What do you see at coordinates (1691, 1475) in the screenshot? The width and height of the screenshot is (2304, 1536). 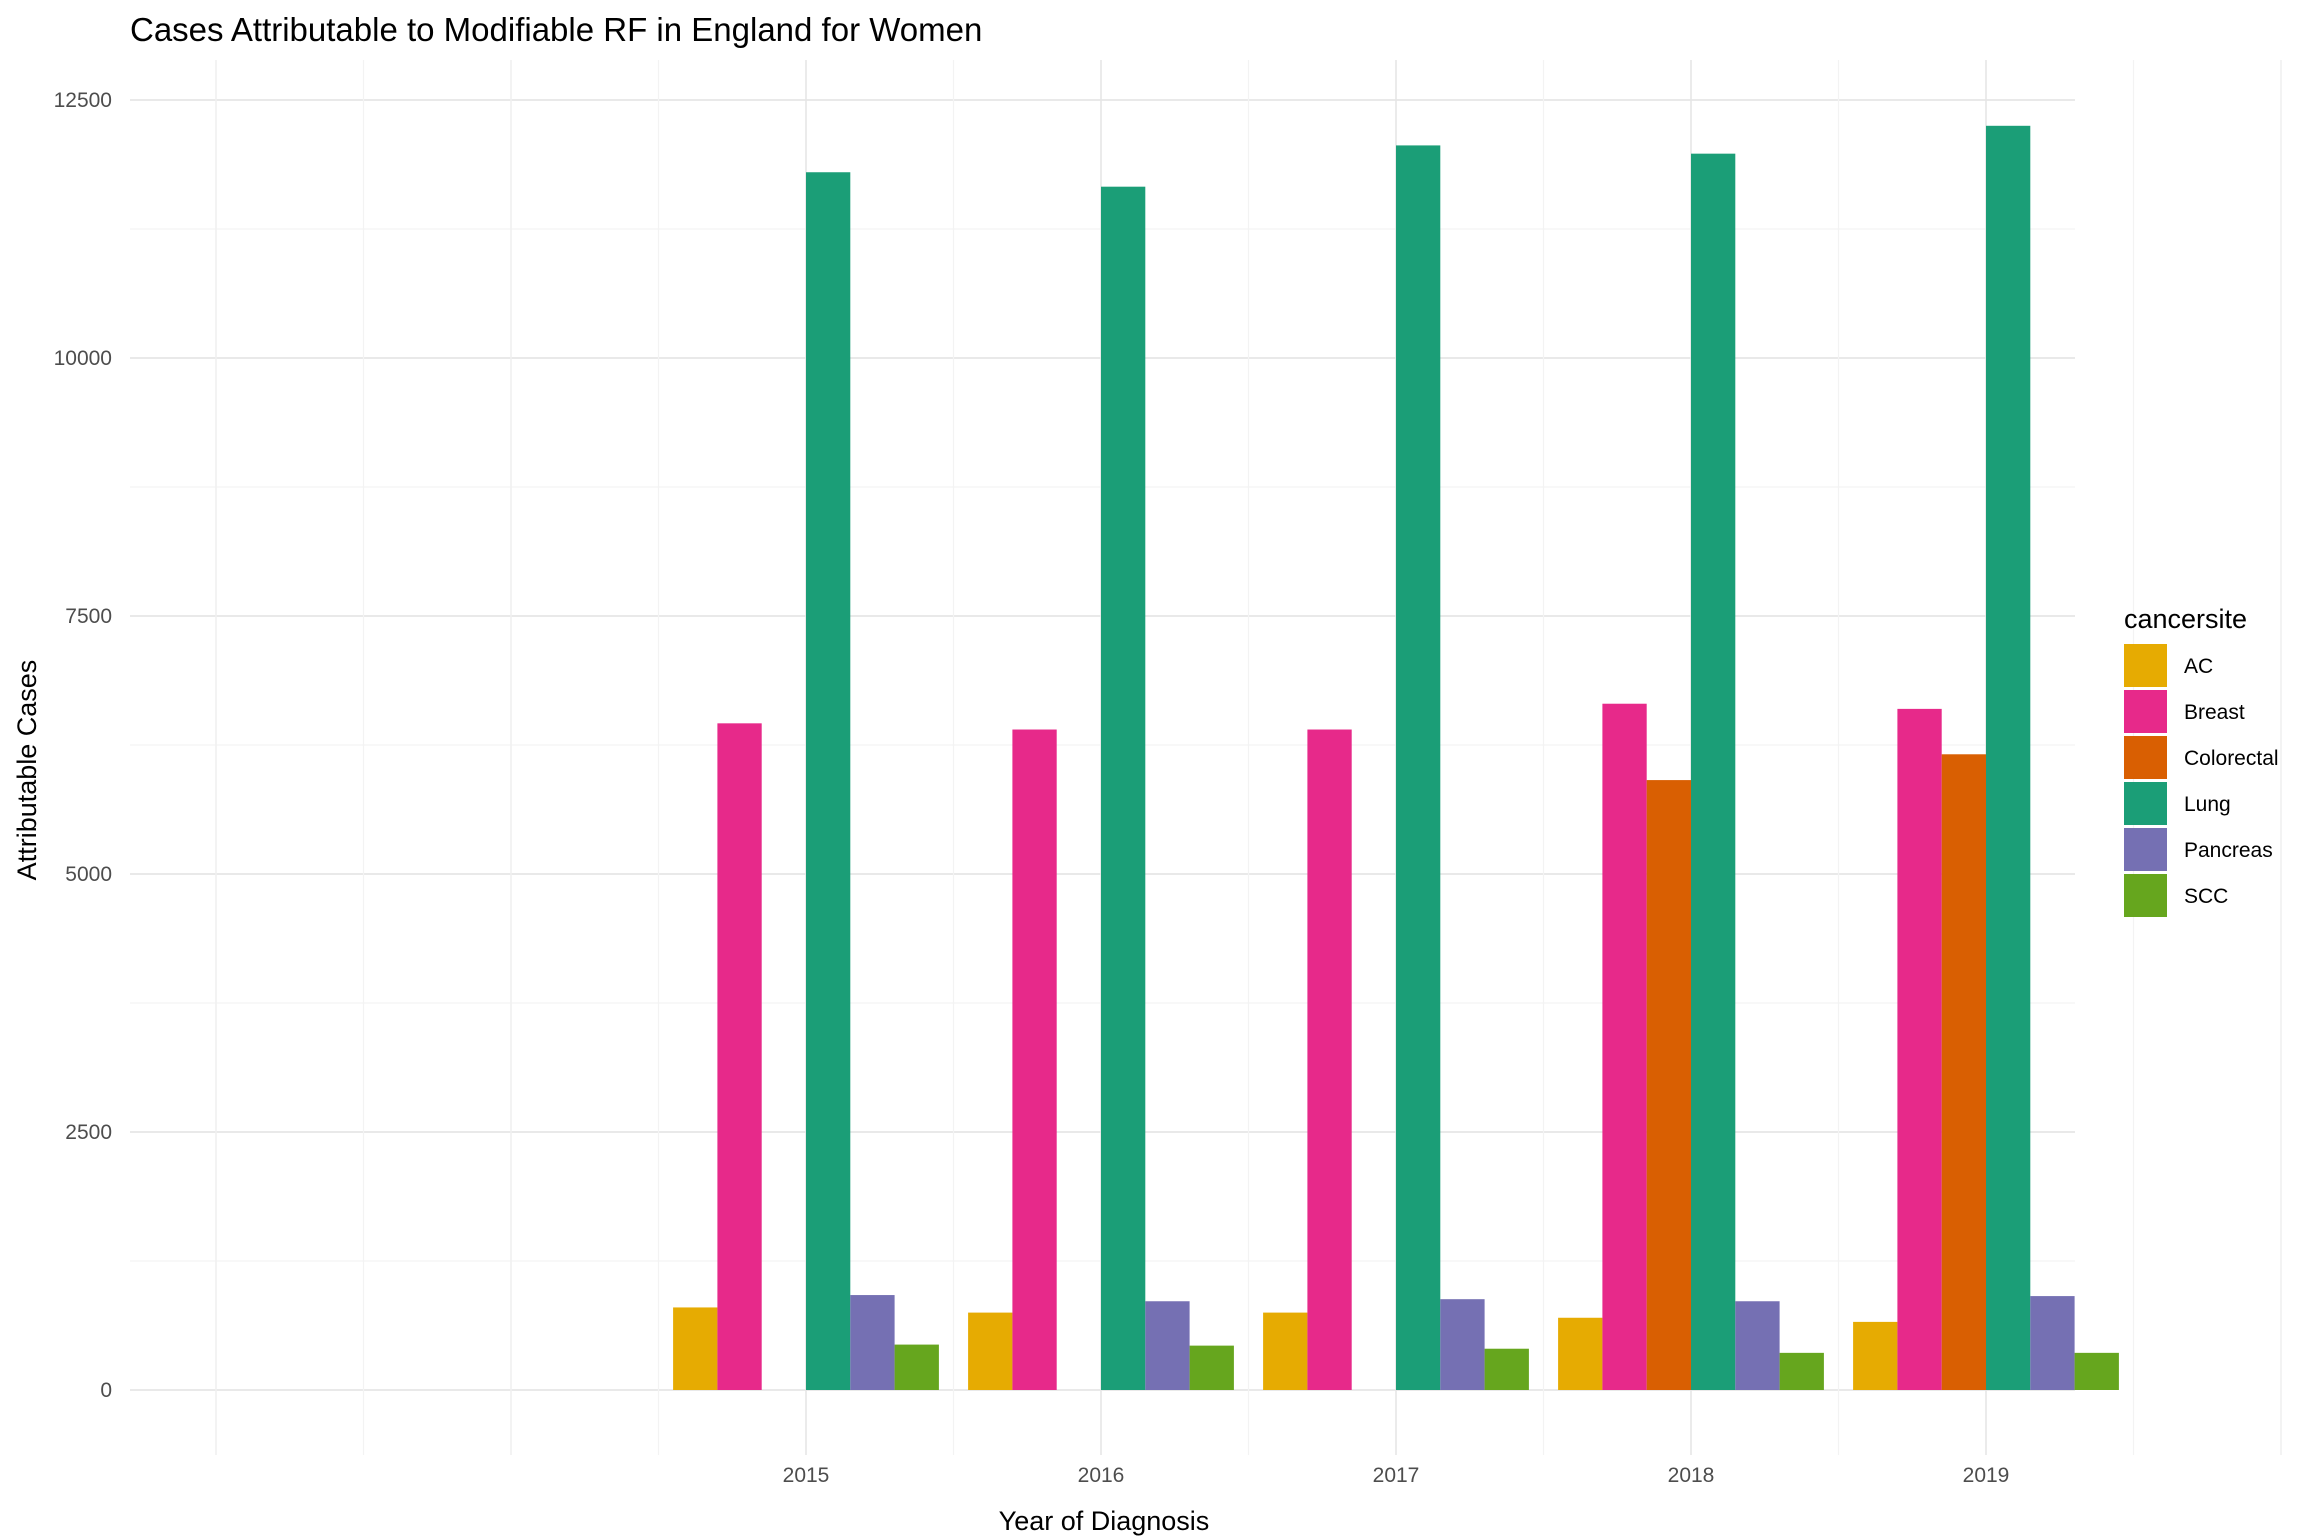 I see `x-tick-label: 2018` at bounding box center [1691, 1475].